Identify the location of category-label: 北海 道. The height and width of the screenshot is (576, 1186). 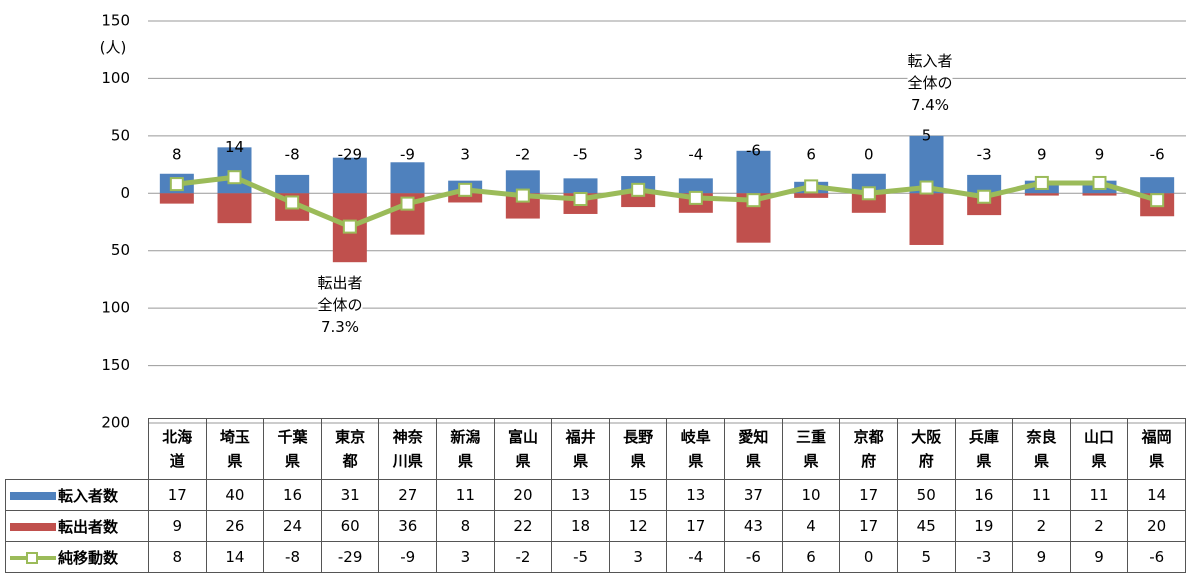
(177, 449).